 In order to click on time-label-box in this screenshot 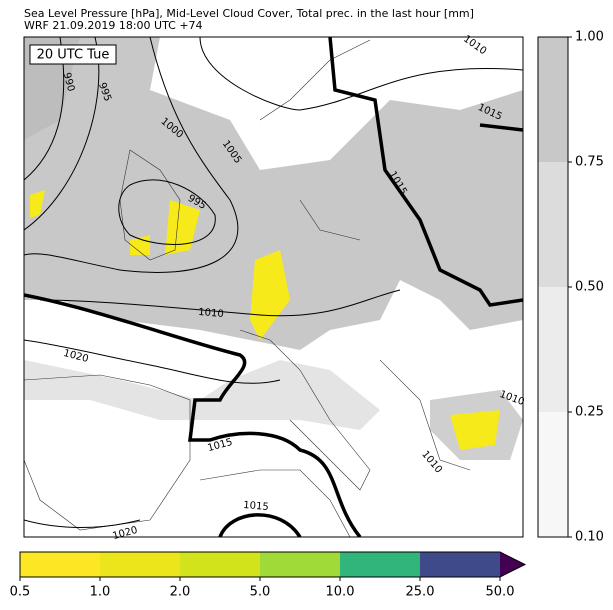, I will do `click(73, 54)`.